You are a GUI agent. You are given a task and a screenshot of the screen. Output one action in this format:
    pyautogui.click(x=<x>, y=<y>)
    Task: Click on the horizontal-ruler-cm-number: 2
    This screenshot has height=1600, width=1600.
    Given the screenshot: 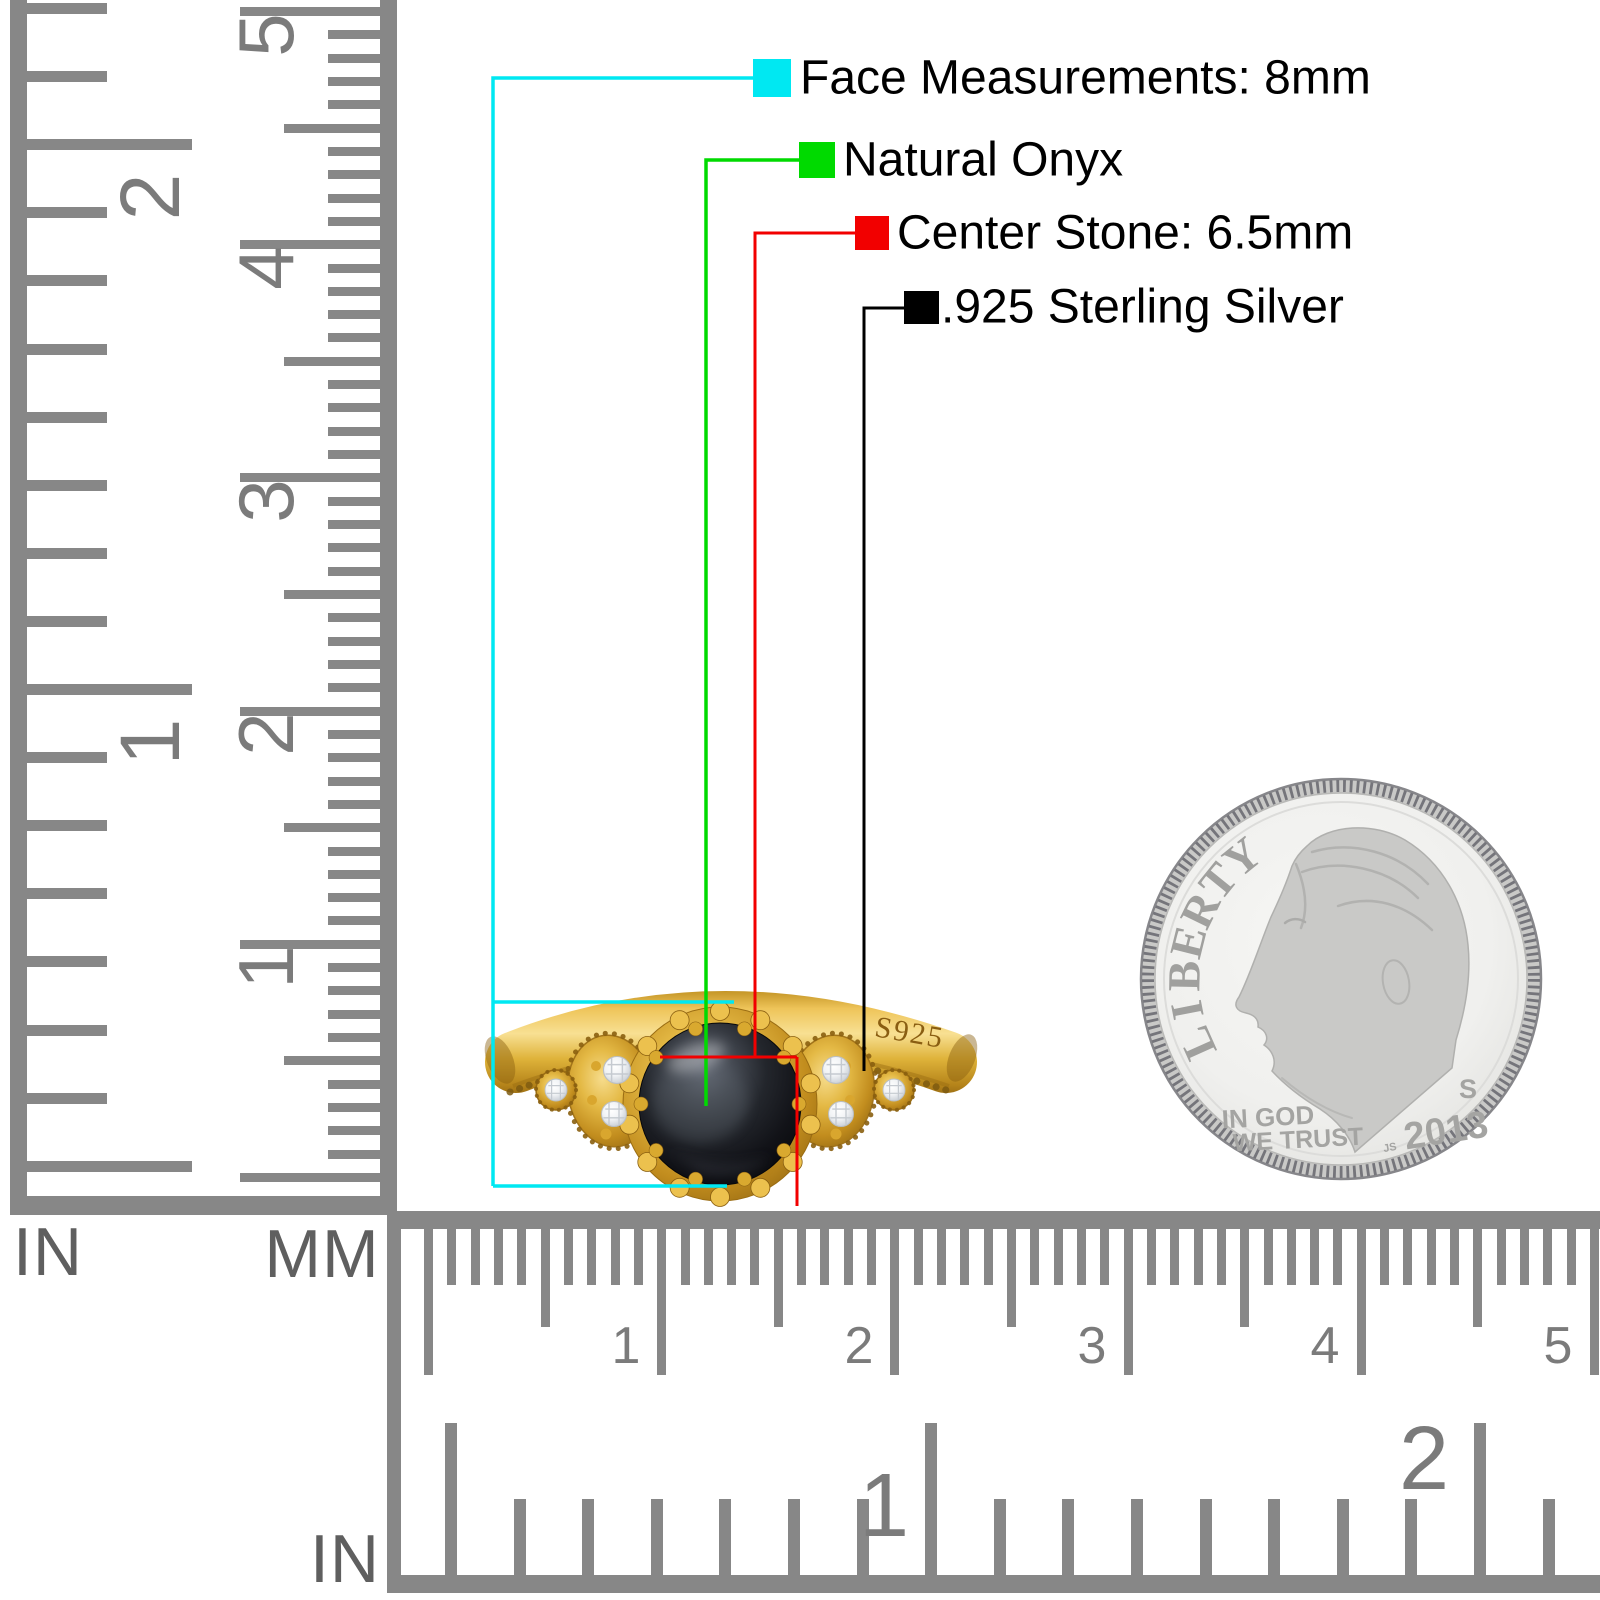 What is the action you would take?
    pyautogui.click(x=859, y=1346)
    